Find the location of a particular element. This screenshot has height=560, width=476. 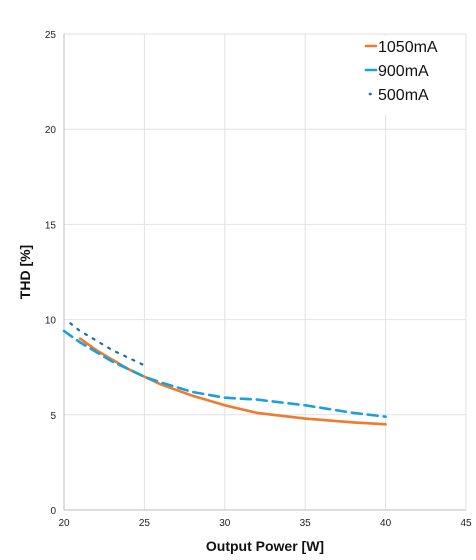

y-tick-label: 5 is located at coordinates (53, 416).